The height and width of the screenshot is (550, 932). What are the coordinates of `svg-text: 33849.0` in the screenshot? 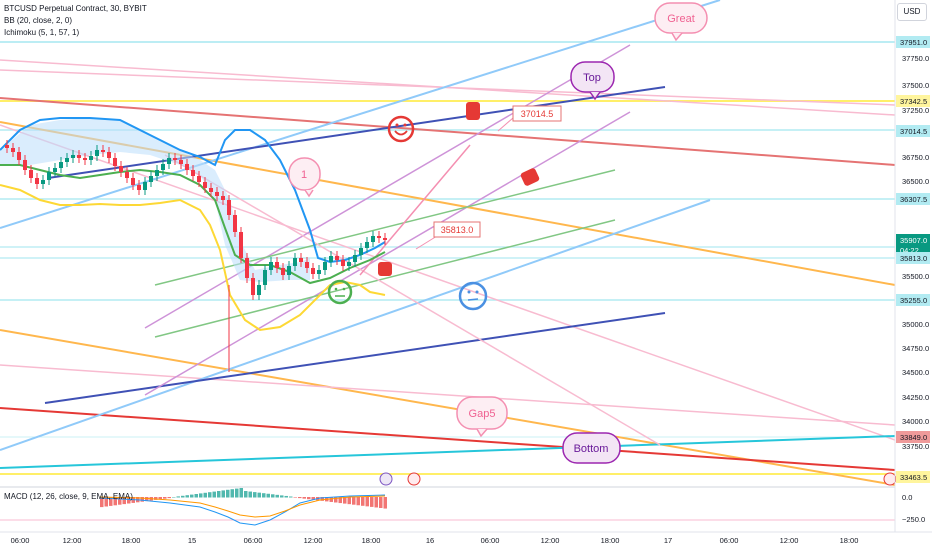 It's located at (913, 437).